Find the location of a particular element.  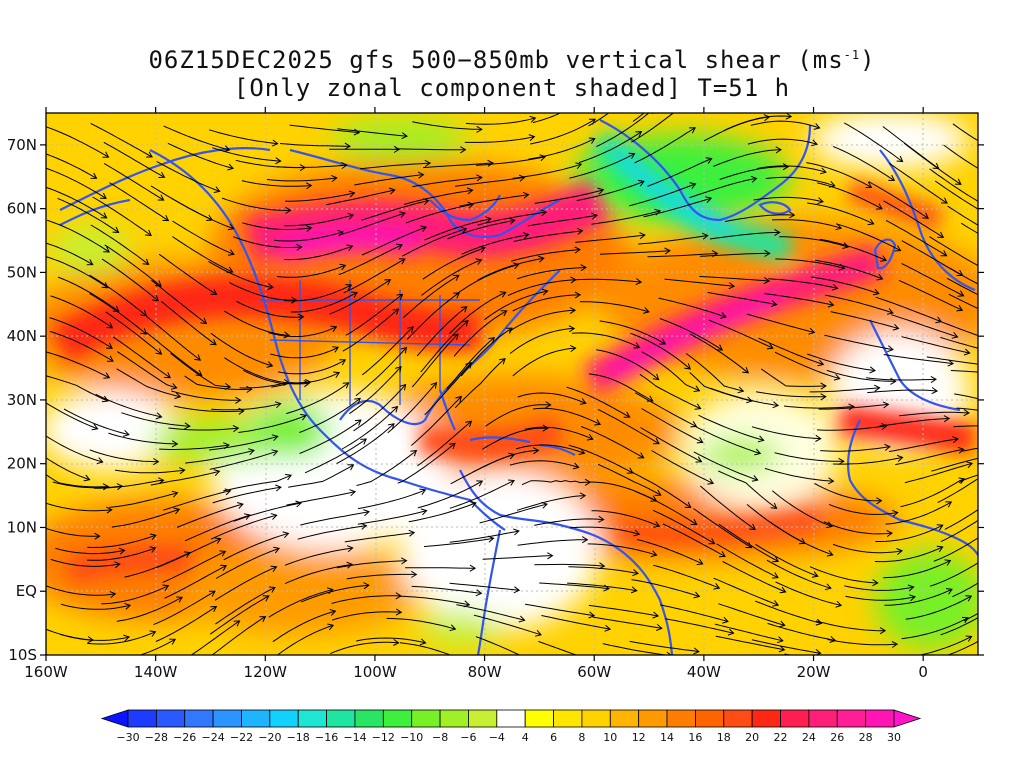

lon-tick-label: 20W is located at coordinates (814, 672).